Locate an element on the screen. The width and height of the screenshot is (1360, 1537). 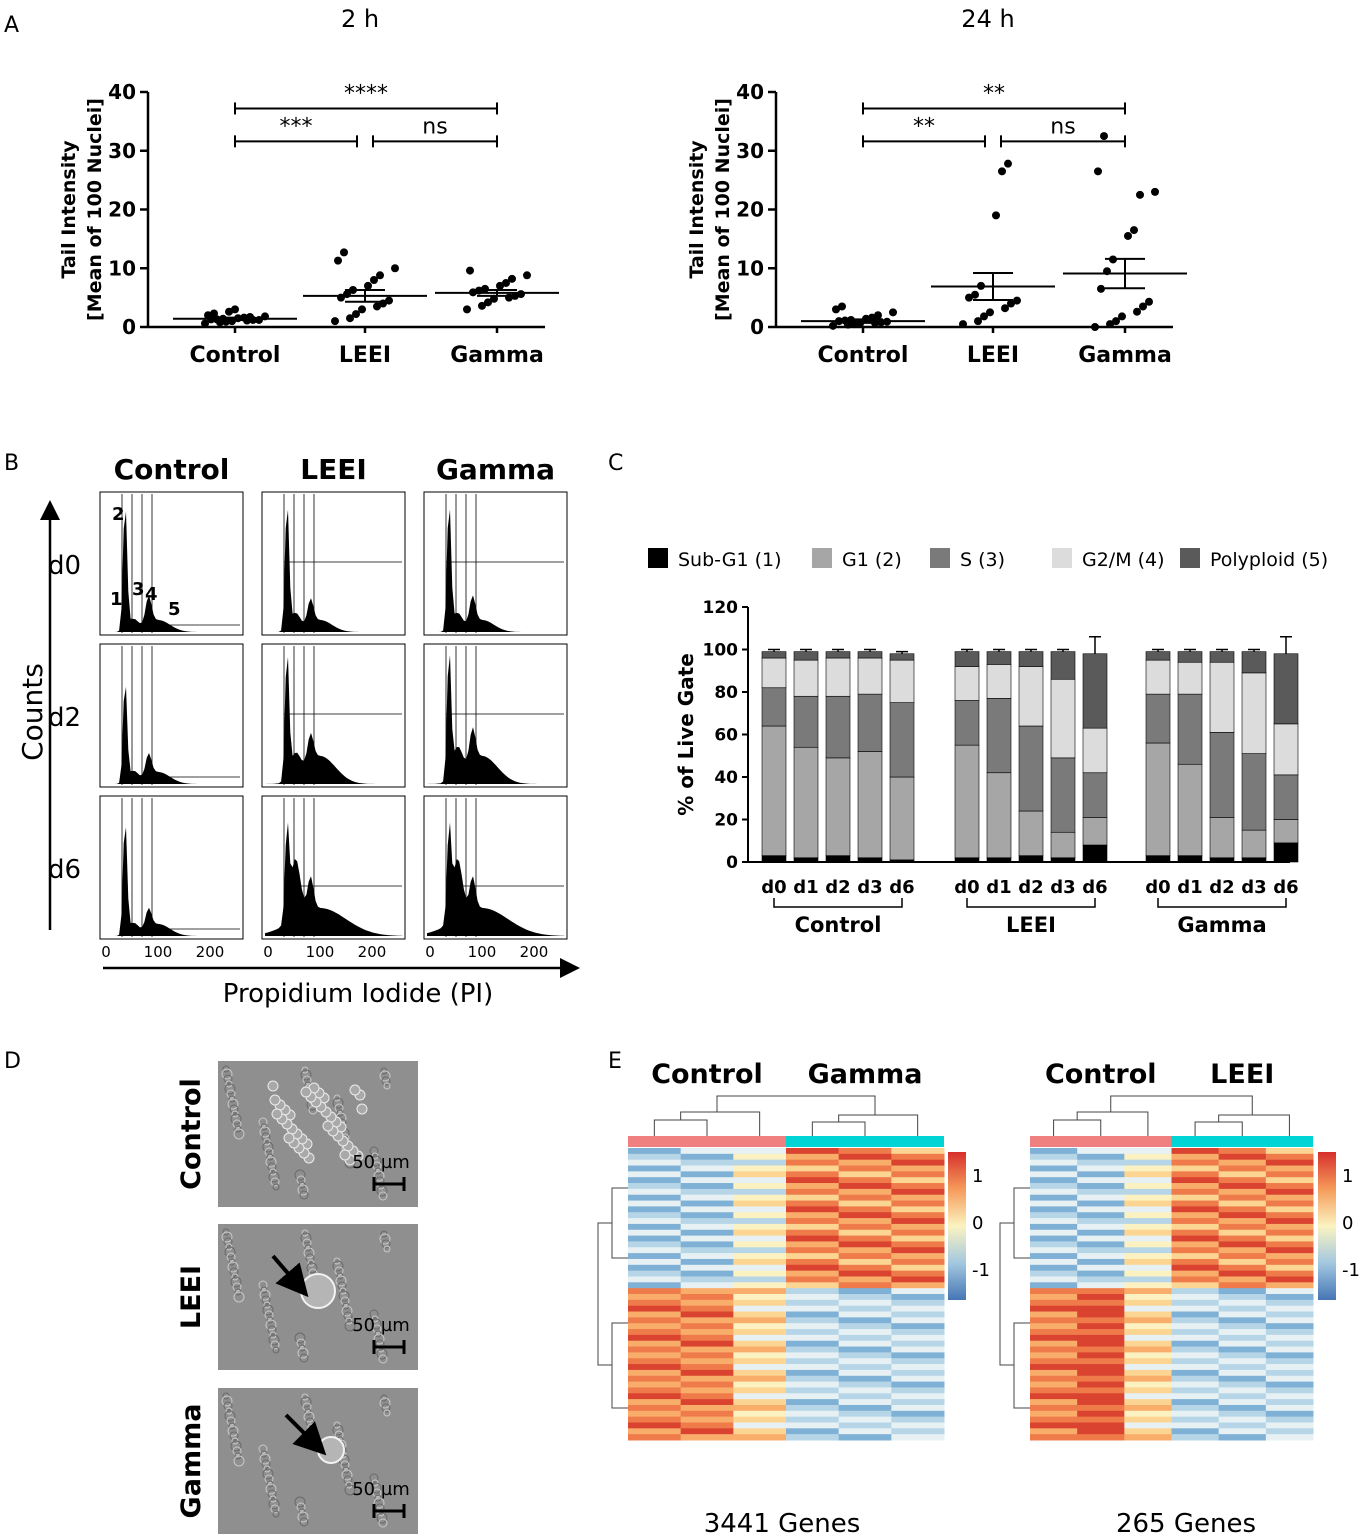
scale-bar-label: 50 µm is located at coordinates (381, 1489).